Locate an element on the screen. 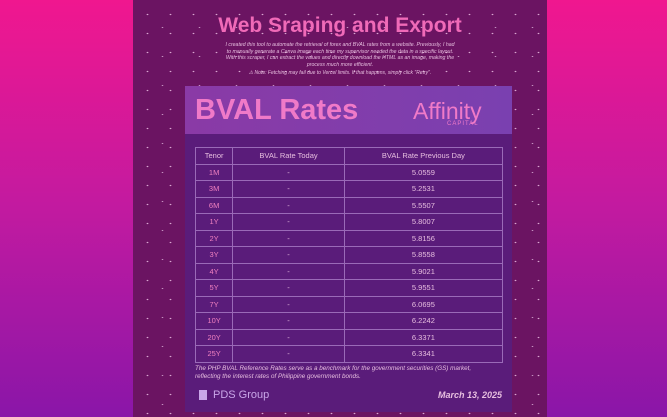 The height and width of the screenshot is (417, 667). table-row: 3Y -5.8558 is located at coordinates (349, 255).